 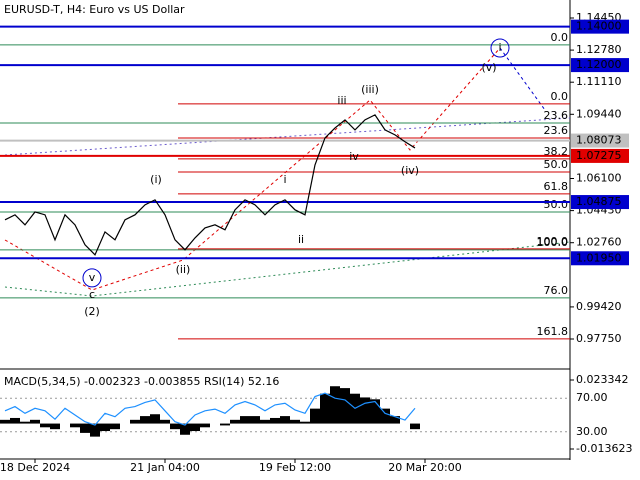 What do you see at coordinates (35, 467) in the screenshot?
I see `x-tick-label: 18 Dec 2024` at bounding box center [35, 467].